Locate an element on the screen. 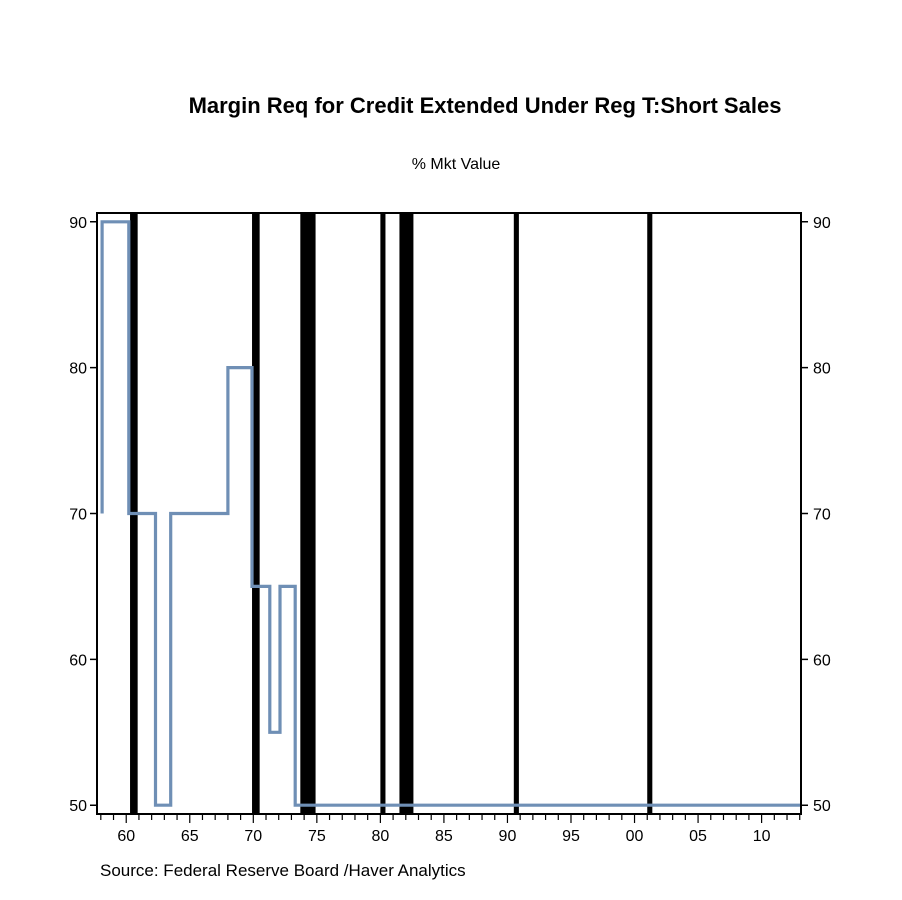  y-tick-label-right: 50 is located at coordinates (822, 806).